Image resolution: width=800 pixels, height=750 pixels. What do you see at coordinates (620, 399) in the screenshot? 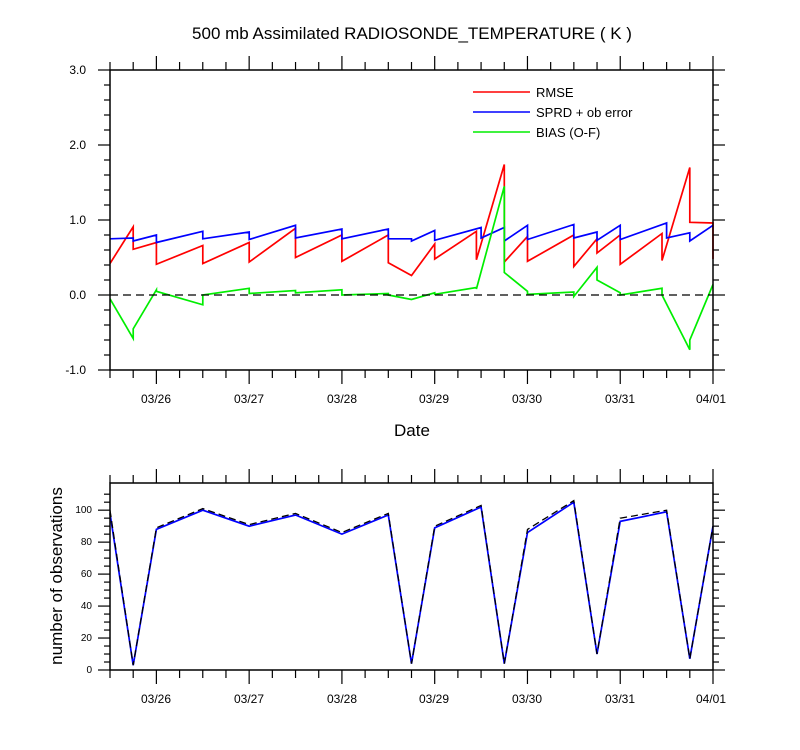
I see `top-x-tick-label: 03/31` at bounding box center [620, 399].